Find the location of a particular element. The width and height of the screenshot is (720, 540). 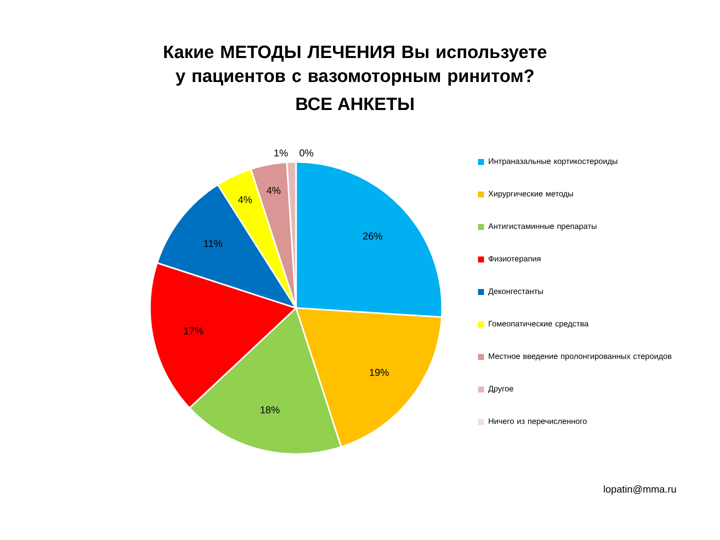

chart-subtitle: ВСЕ АНКЕТЫ is located at coordinates (355, 104).